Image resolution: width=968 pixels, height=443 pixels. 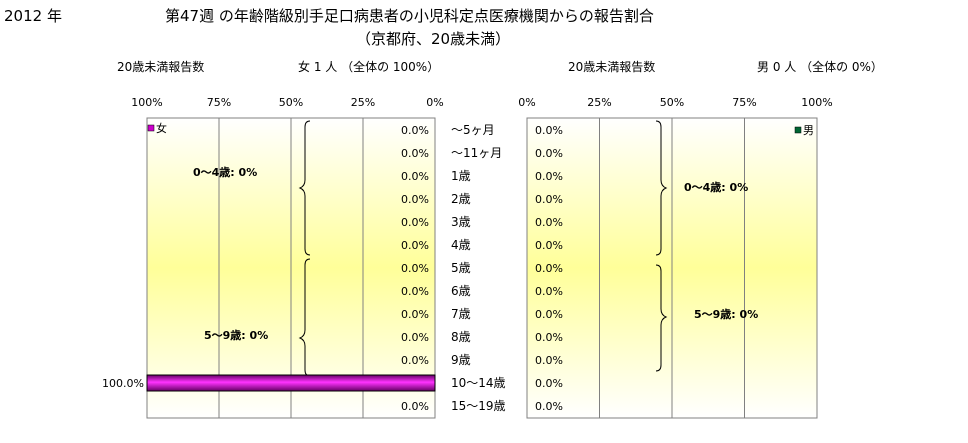 I want to click on male-x-tick-label: 25%, so click(x=599, y=102).